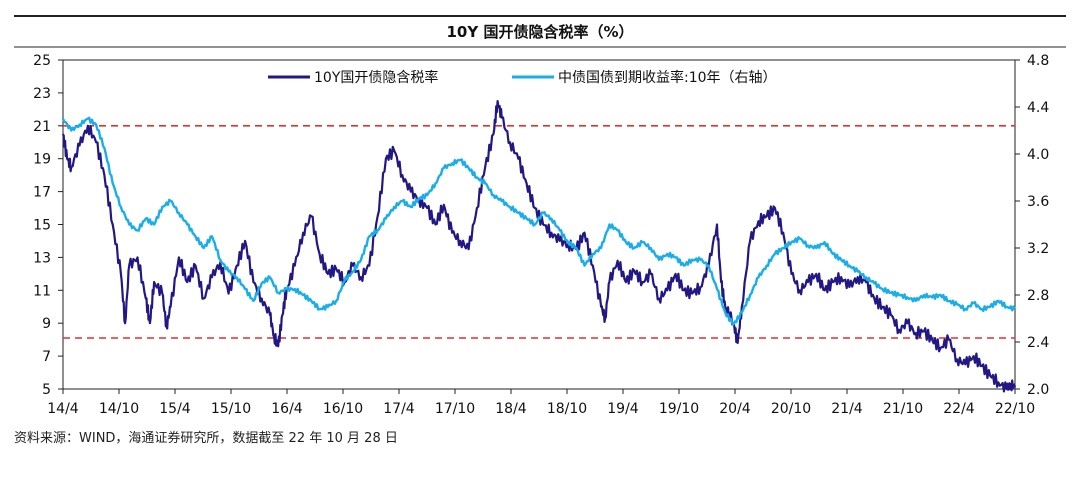 The height and width of the screenshot is (488, 1080). I want to click on y-left-tick-label: 7, so click(46, 357).